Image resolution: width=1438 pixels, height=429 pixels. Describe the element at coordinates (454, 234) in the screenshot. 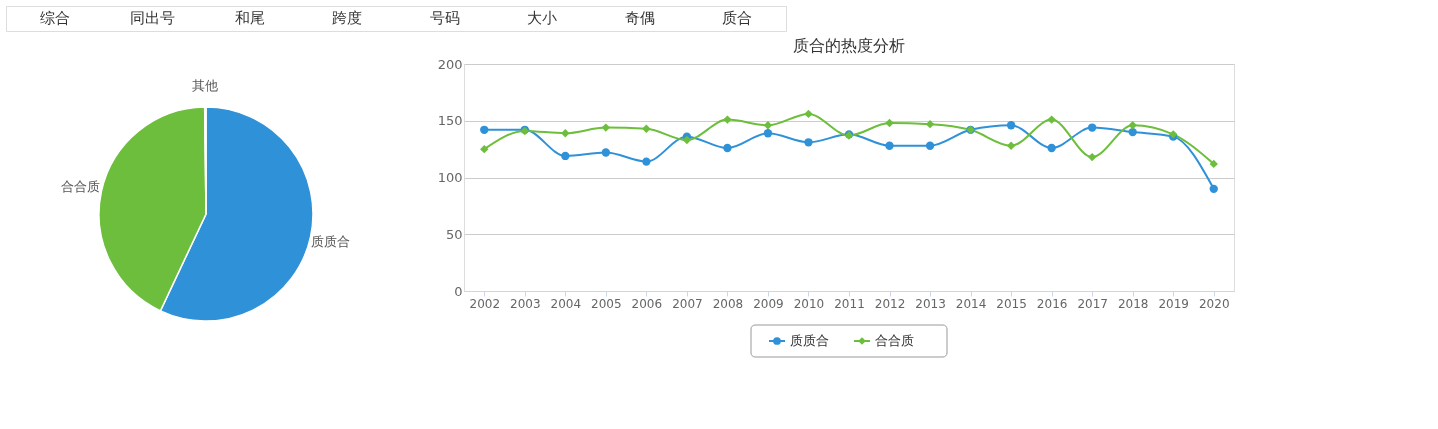

I see `y-tick-label: 50` at that location.